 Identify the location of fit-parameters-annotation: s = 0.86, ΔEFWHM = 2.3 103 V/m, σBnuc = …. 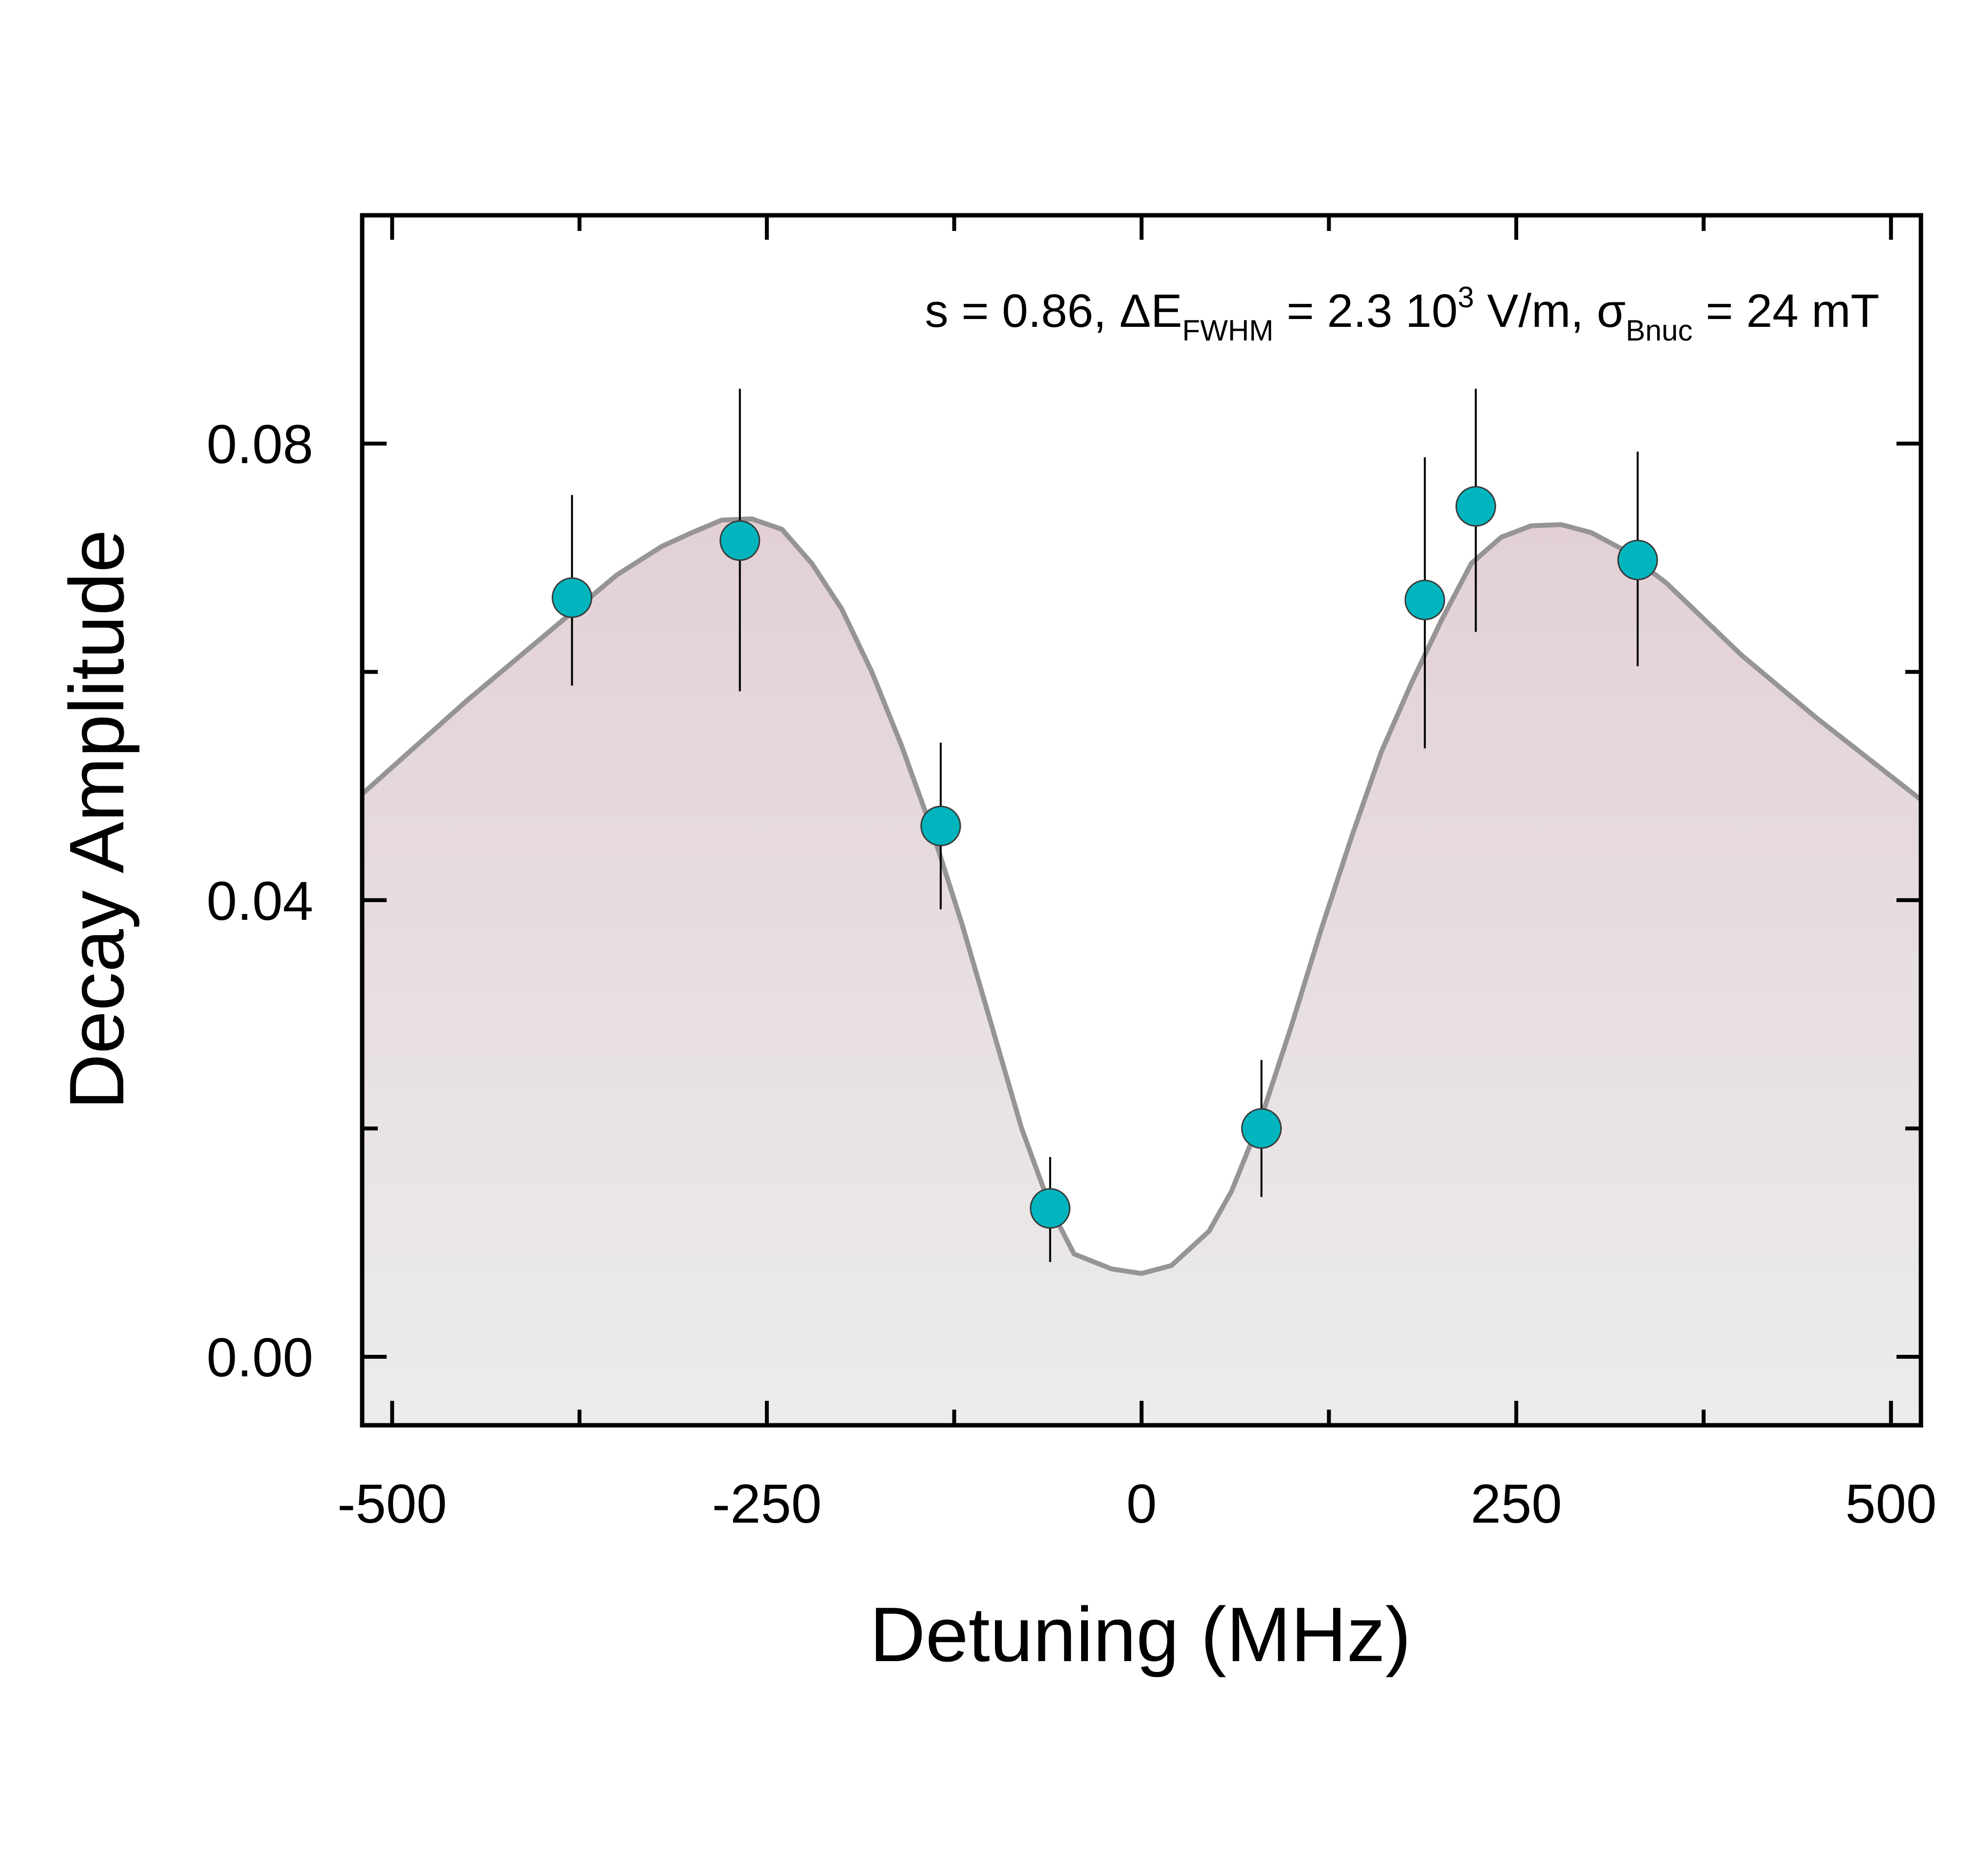
(1402, 314).